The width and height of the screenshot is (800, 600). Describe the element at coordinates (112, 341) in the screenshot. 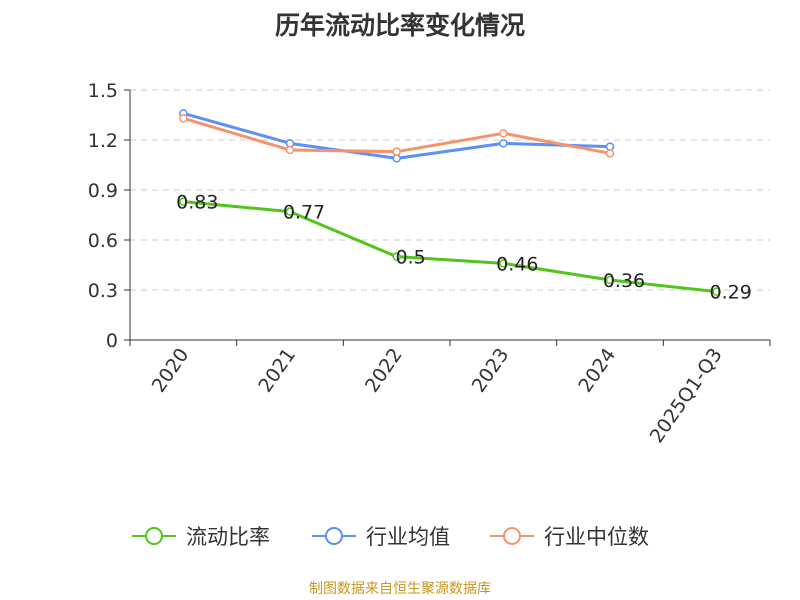

I see `y-tick-label: 0` at that location.